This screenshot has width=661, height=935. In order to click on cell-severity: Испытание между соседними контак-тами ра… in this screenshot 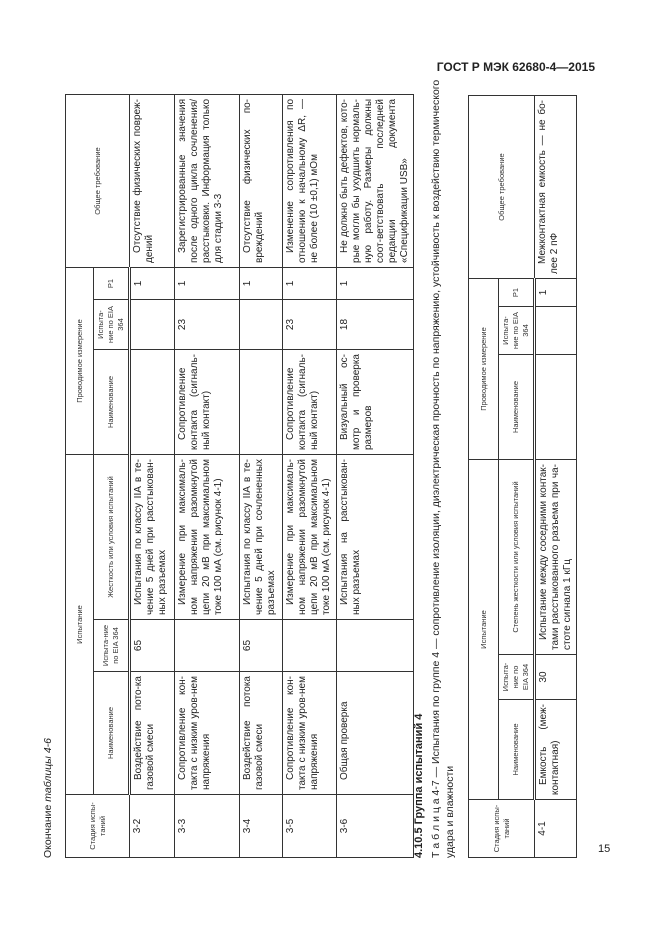, I will do `click(555, 557)`.